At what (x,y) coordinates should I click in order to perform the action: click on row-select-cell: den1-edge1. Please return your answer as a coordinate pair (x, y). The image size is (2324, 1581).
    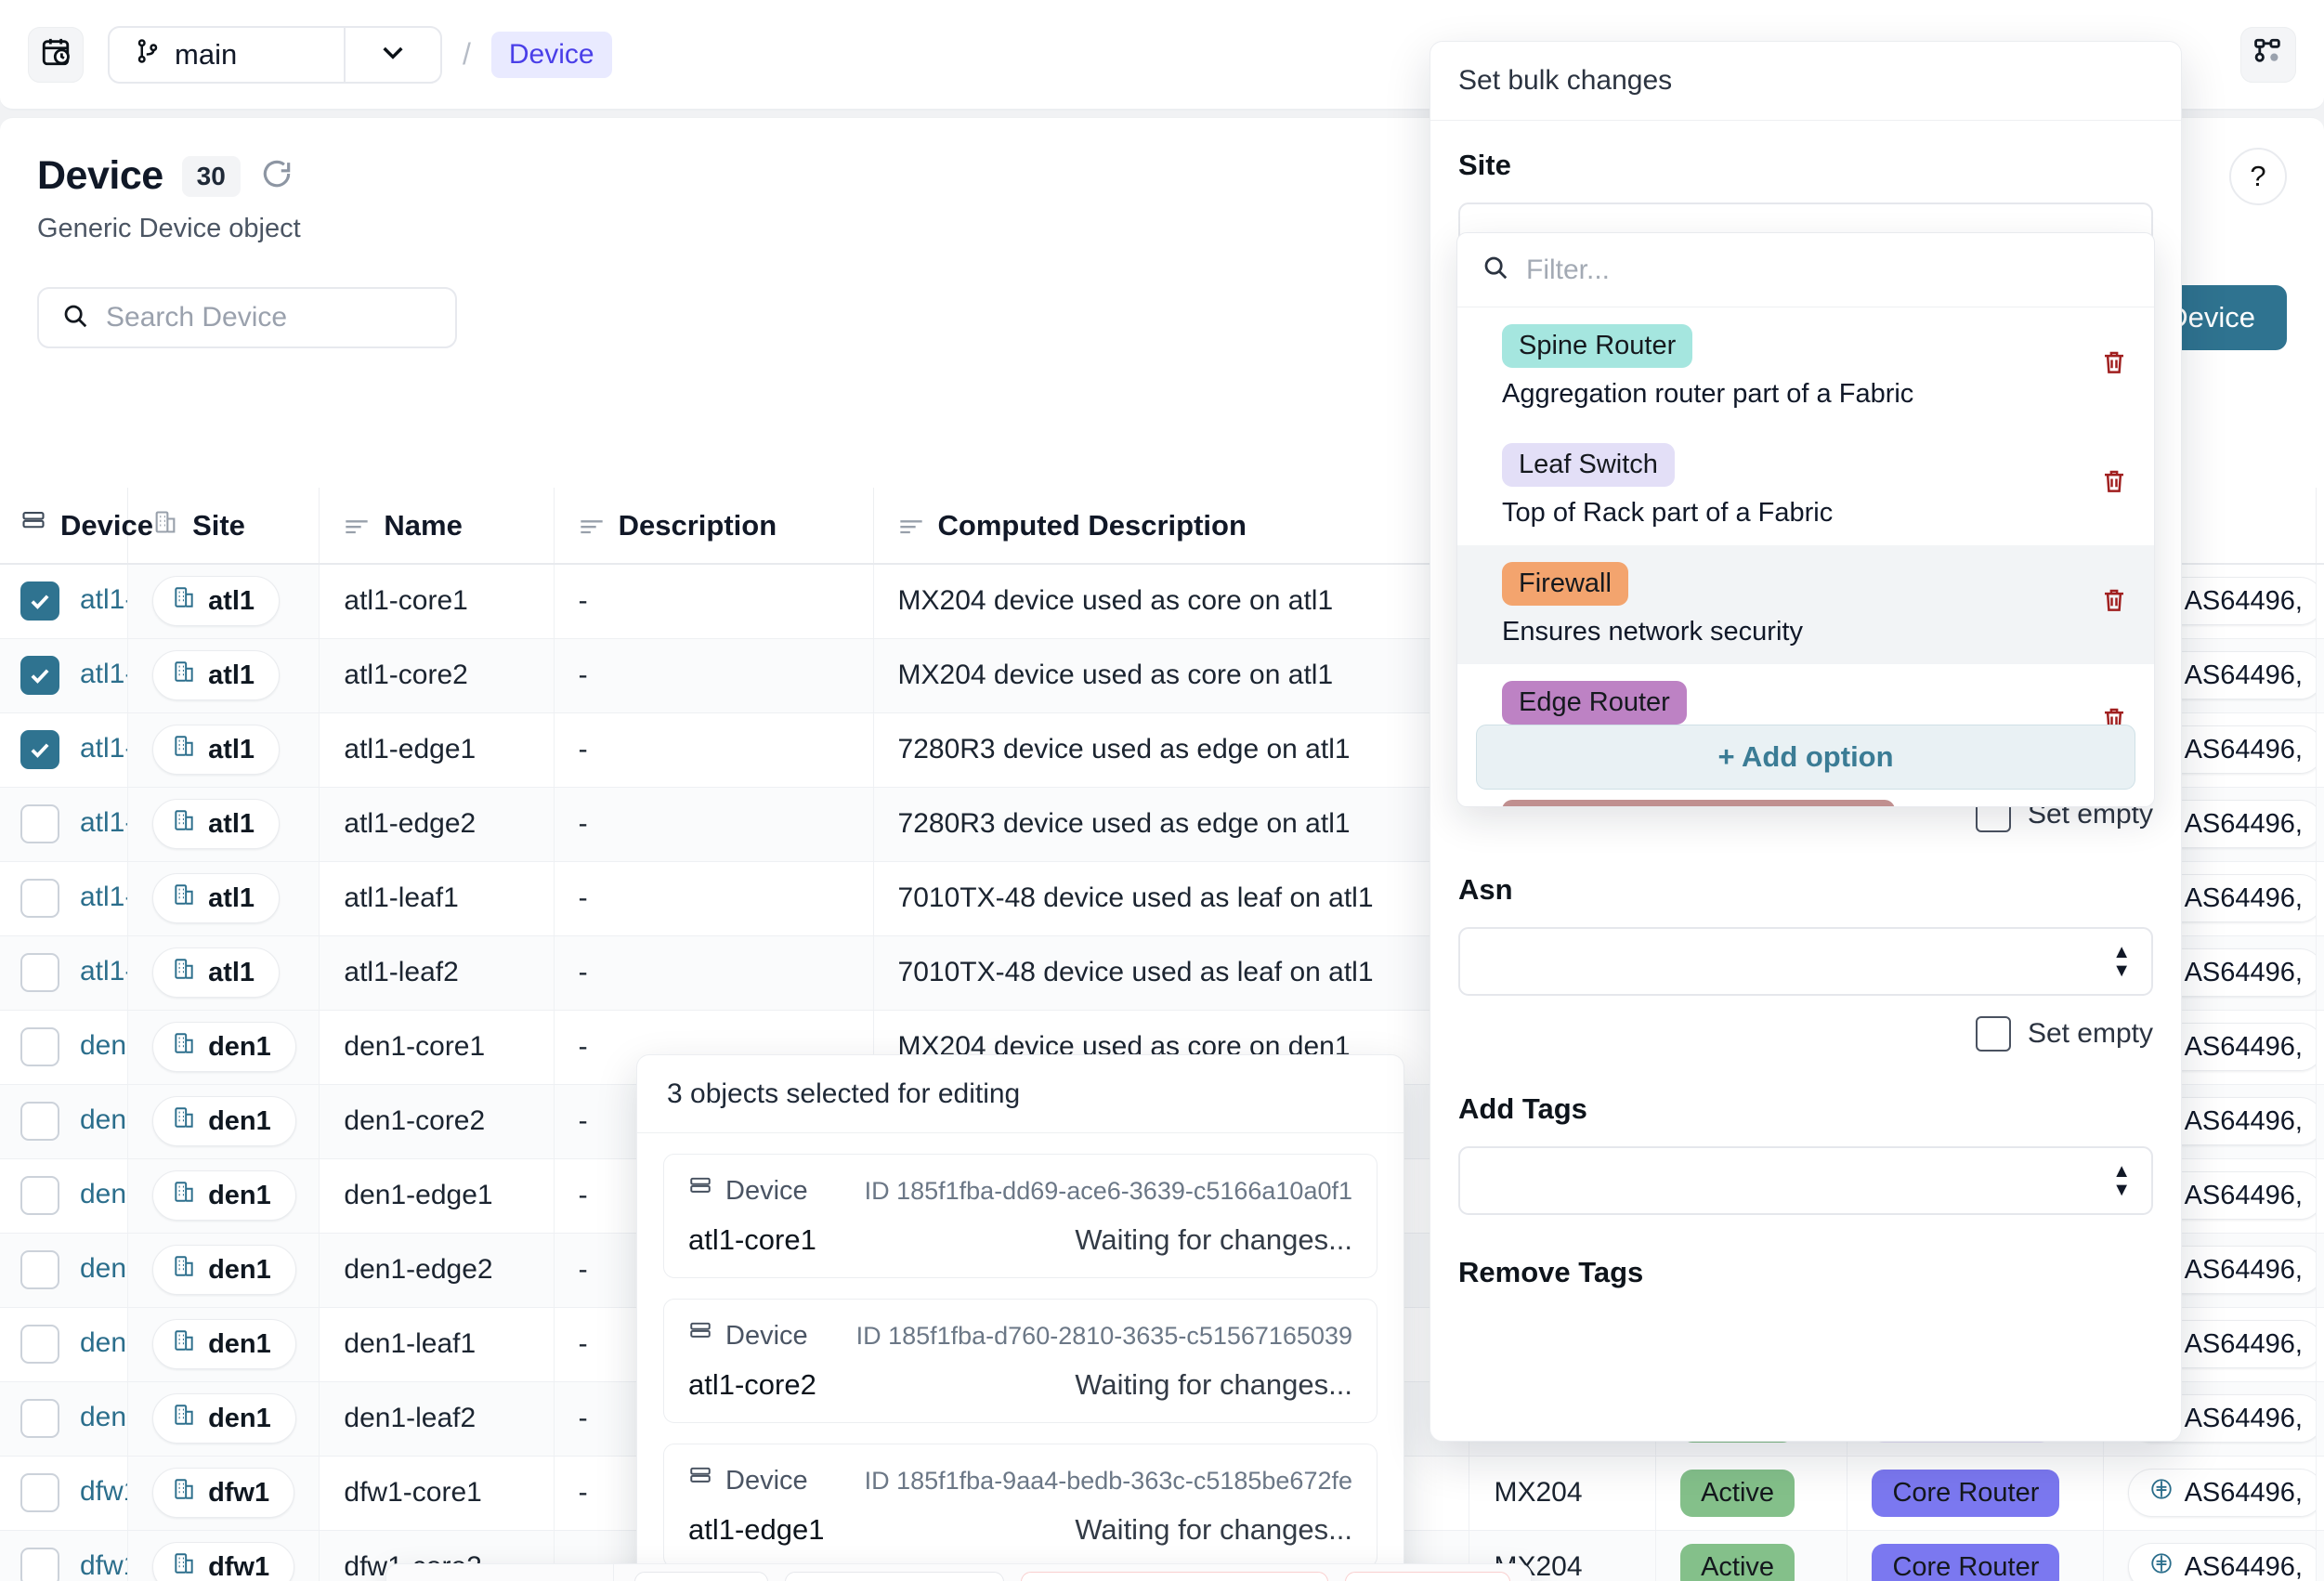
    Looking at the image, I should click on (64, 1196).